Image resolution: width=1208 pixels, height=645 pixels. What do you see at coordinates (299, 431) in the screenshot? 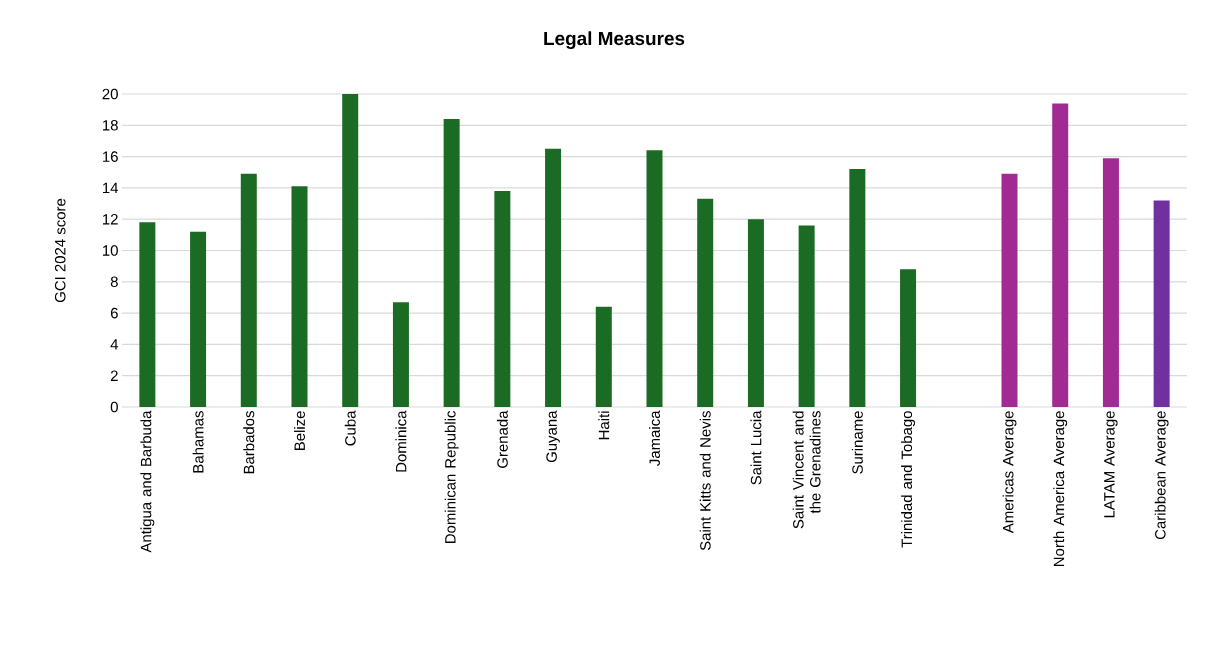
I see `x-tick-label: Belize` at bounding box center [299, 431].